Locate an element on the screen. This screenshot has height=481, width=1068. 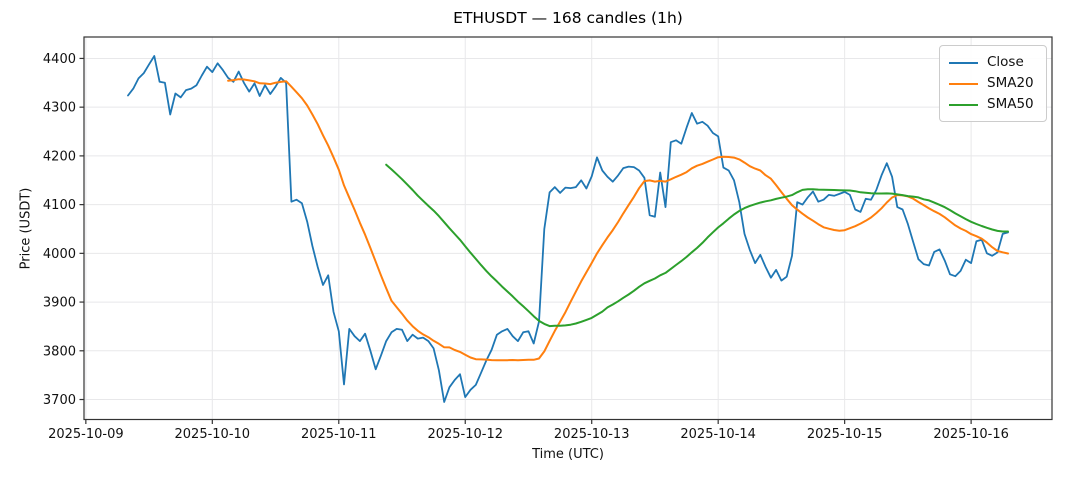
x-axis-label: Time (UTC) is located at coordinates (568, 454).